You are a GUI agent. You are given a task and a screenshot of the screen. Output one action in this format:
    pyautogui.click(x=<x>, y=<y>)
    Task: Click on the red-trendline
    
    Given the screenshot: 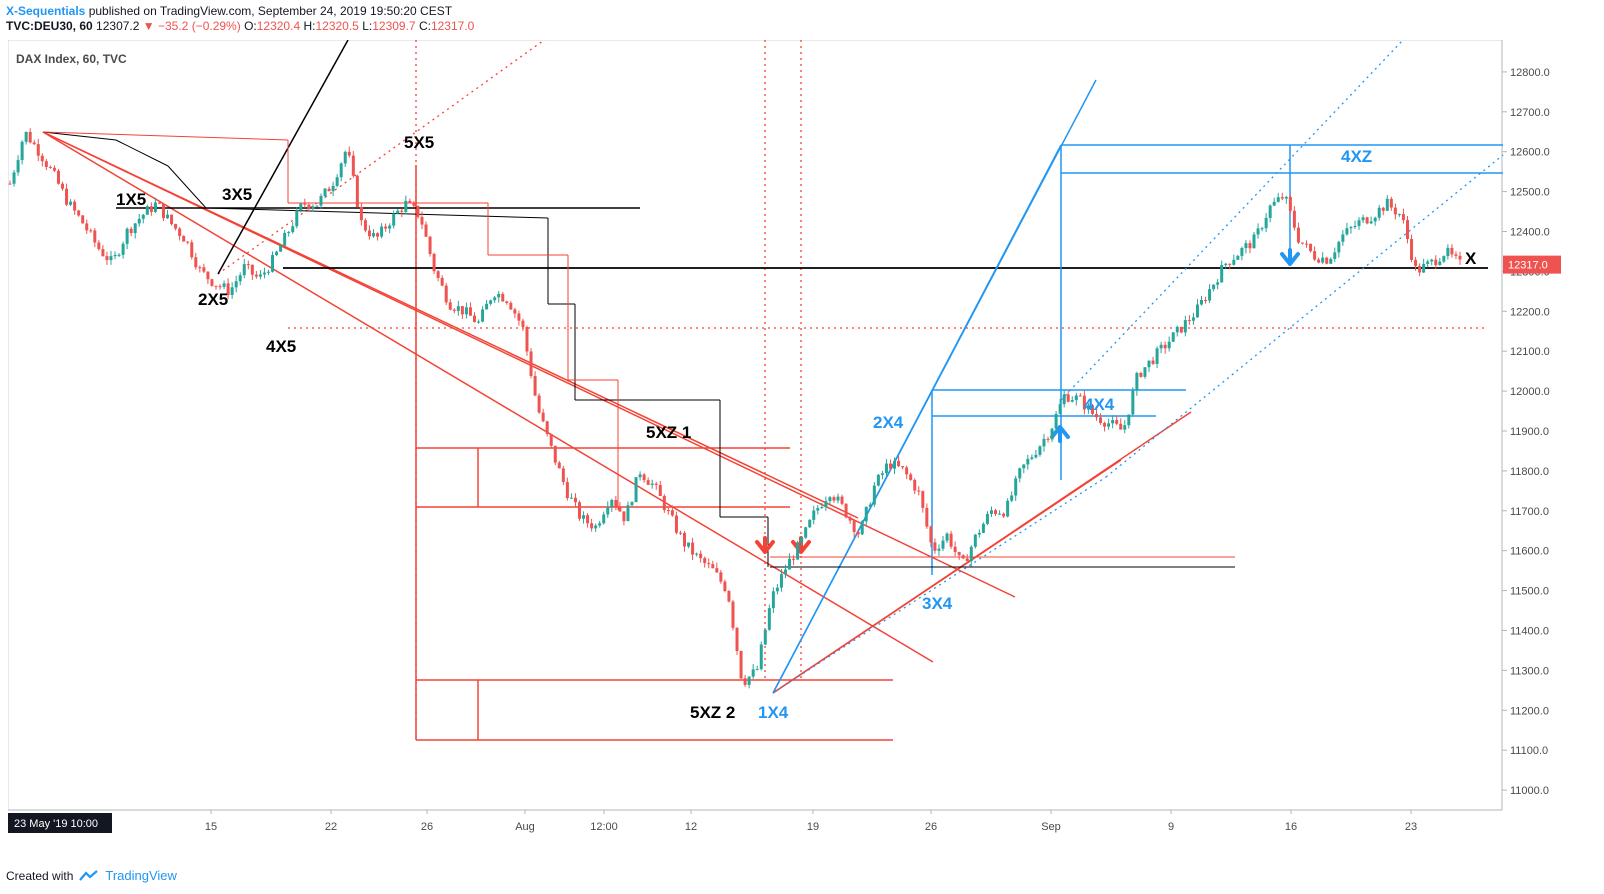 What is the action you would take?
    pyautogui.click(x=947, y=576)
    